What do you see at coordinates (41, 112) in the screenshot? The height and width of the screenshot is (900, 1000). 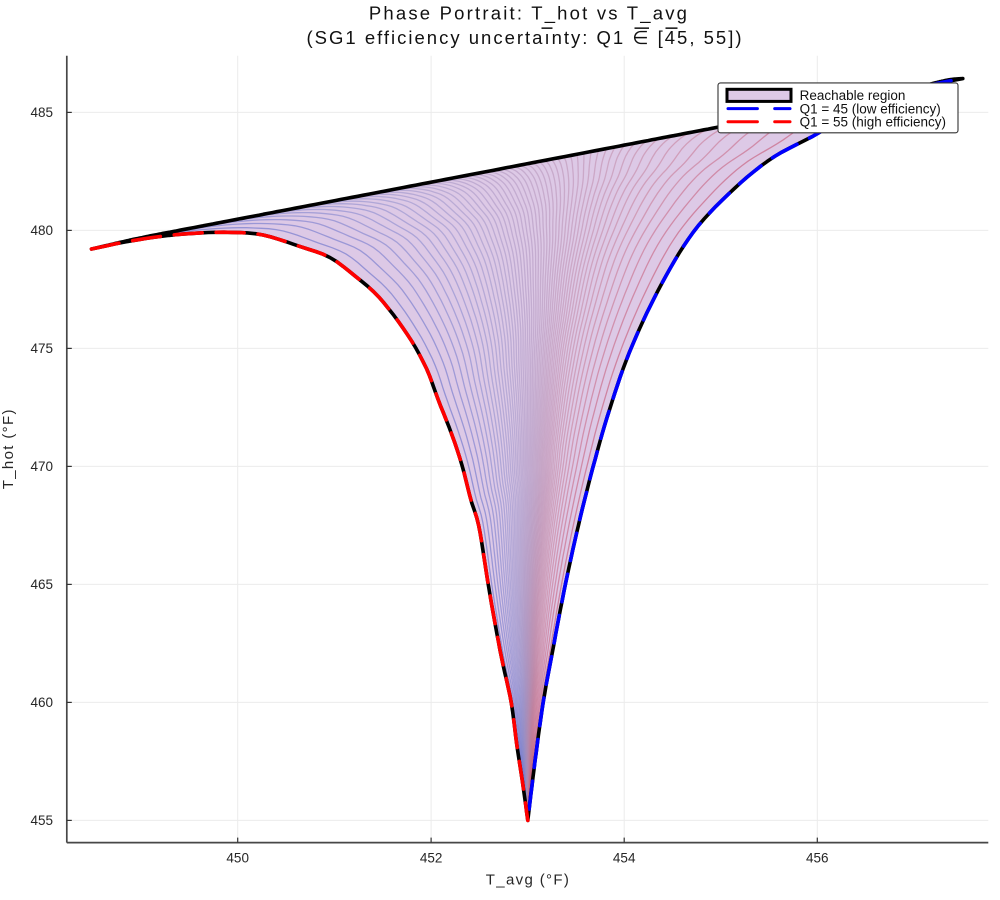 I see `svg-text: 485` at bounding box center [41, 112].